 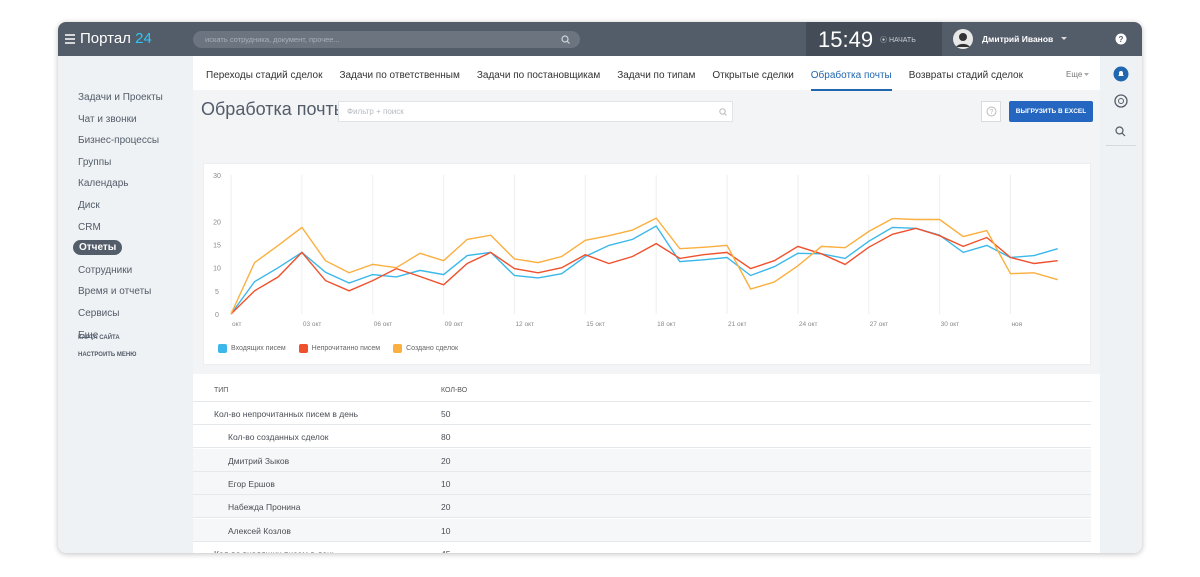 What do you see at coordinates (445, 551) in the screenshot?
I see `row-value: 45` at bounding box center [445, 551].